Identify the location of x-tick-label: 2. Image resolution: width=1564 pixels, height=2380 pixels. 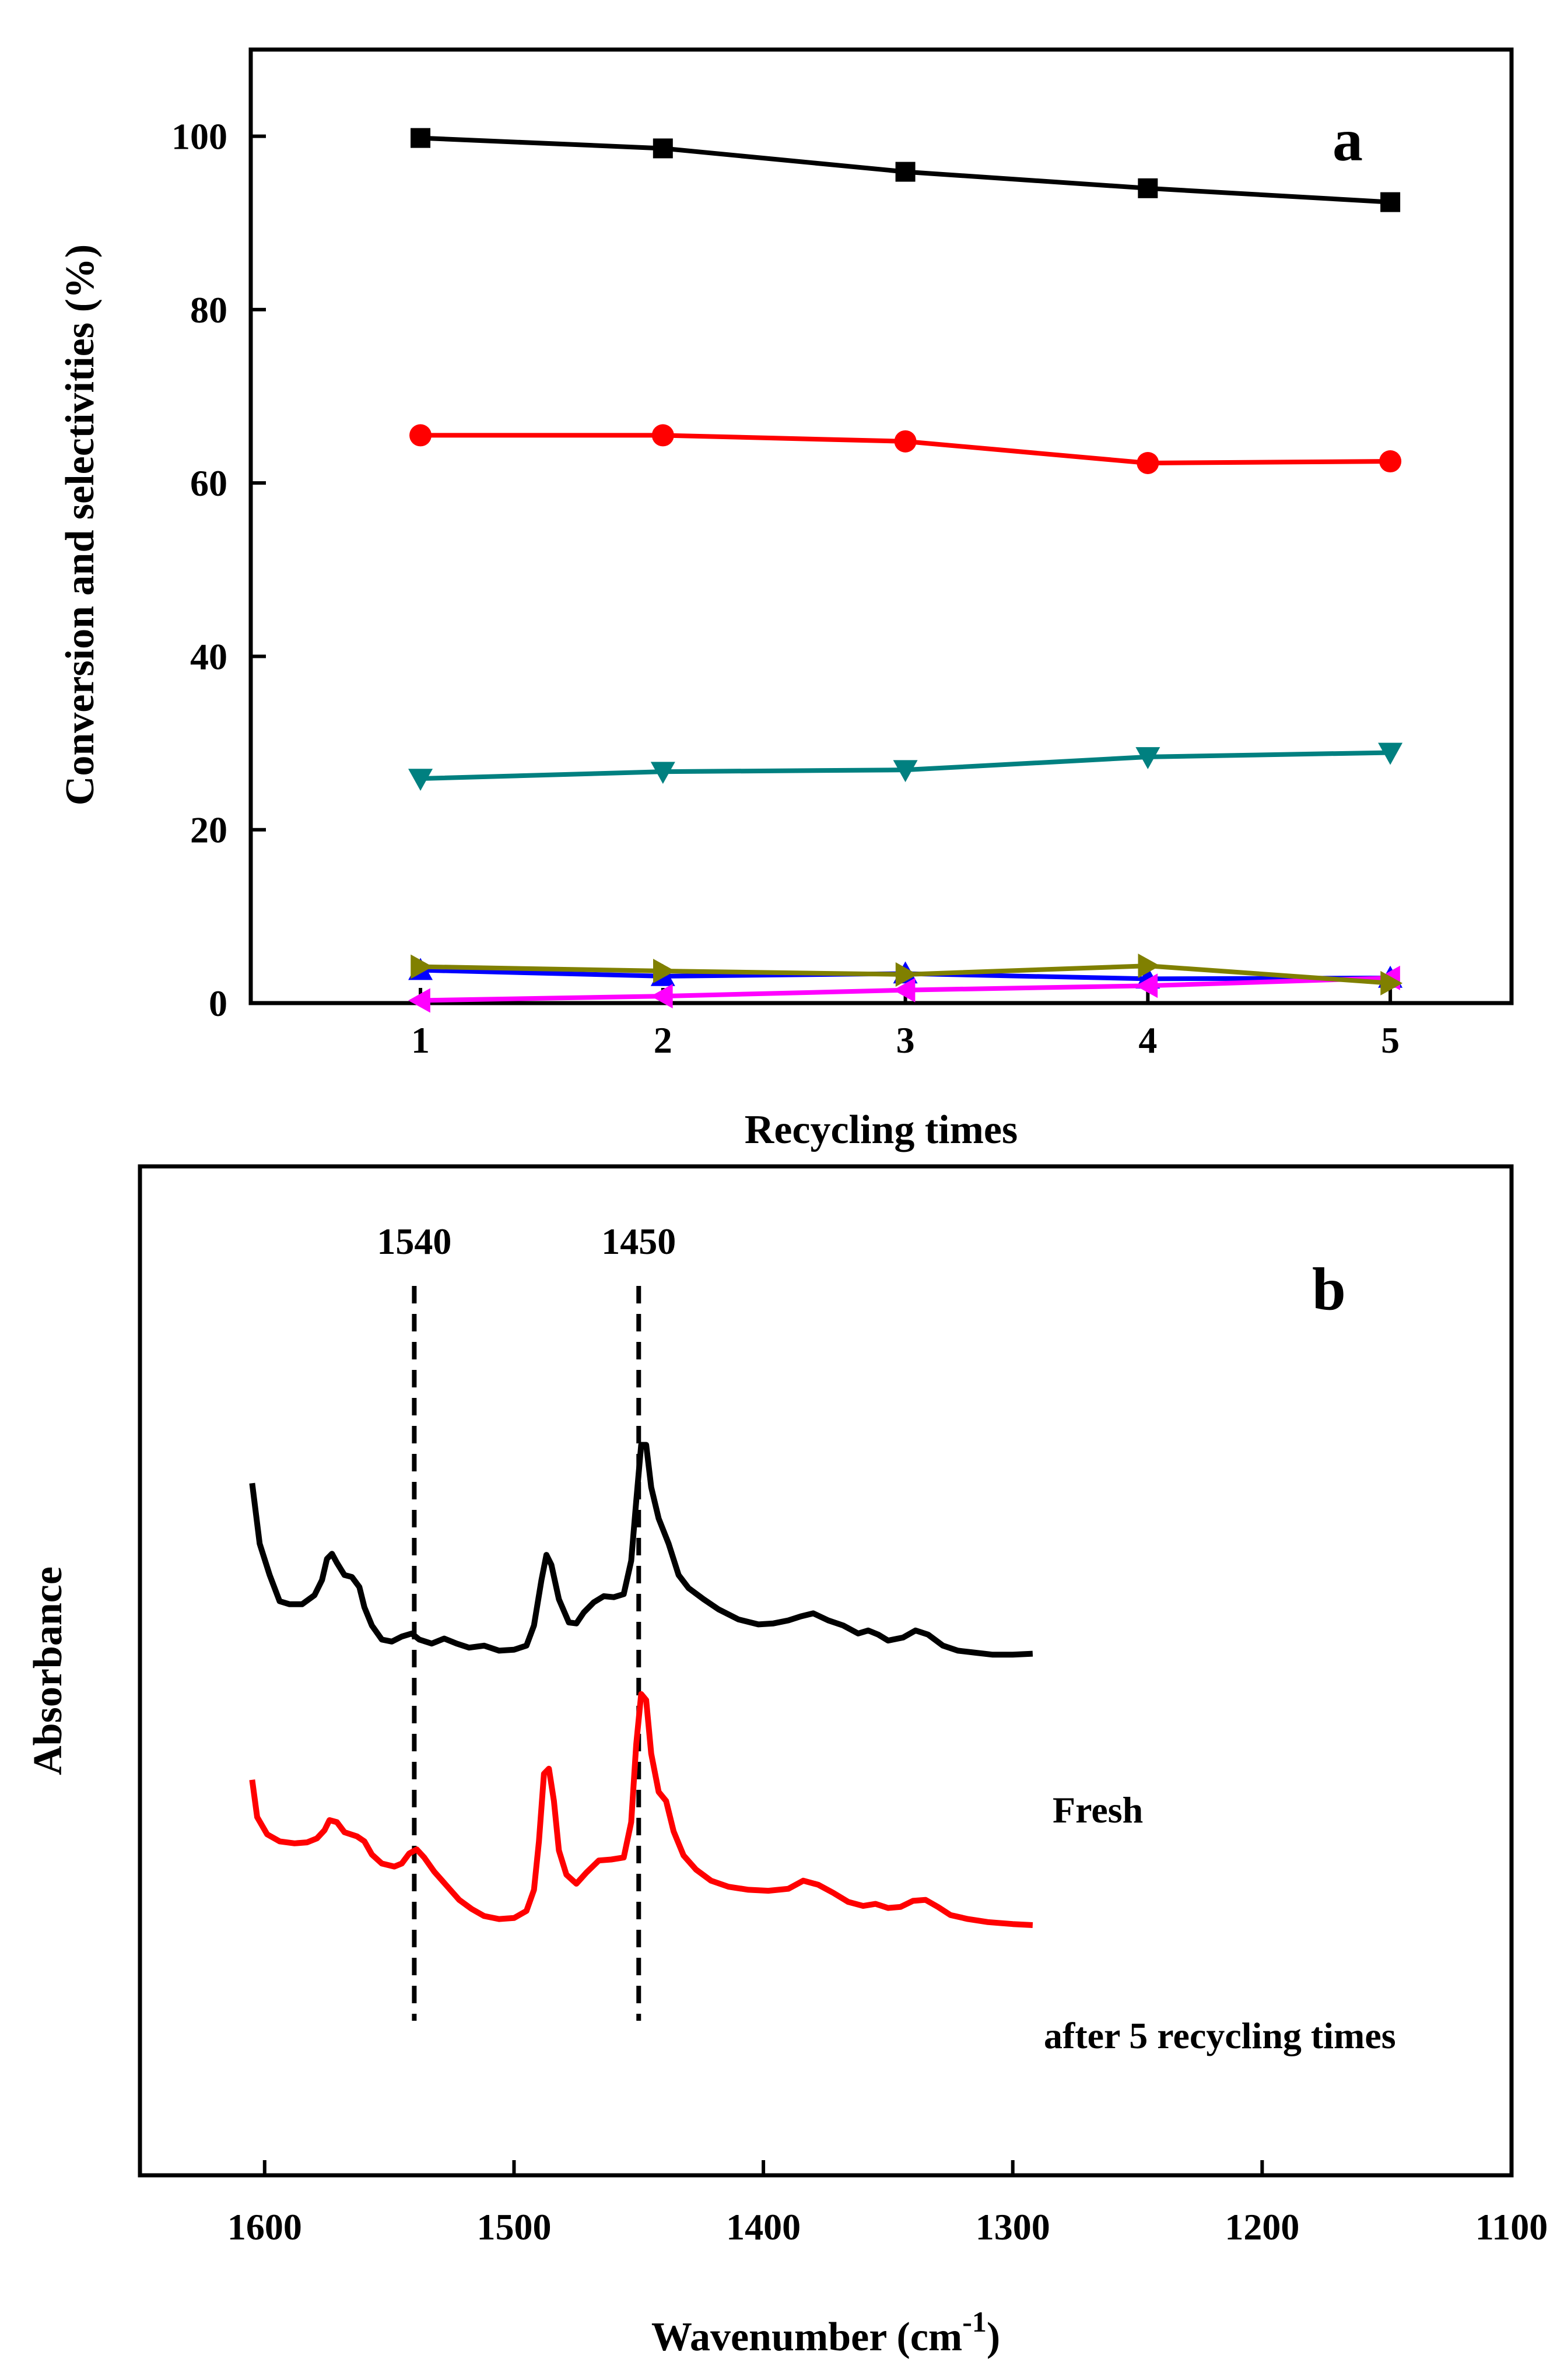
(663, 1040).